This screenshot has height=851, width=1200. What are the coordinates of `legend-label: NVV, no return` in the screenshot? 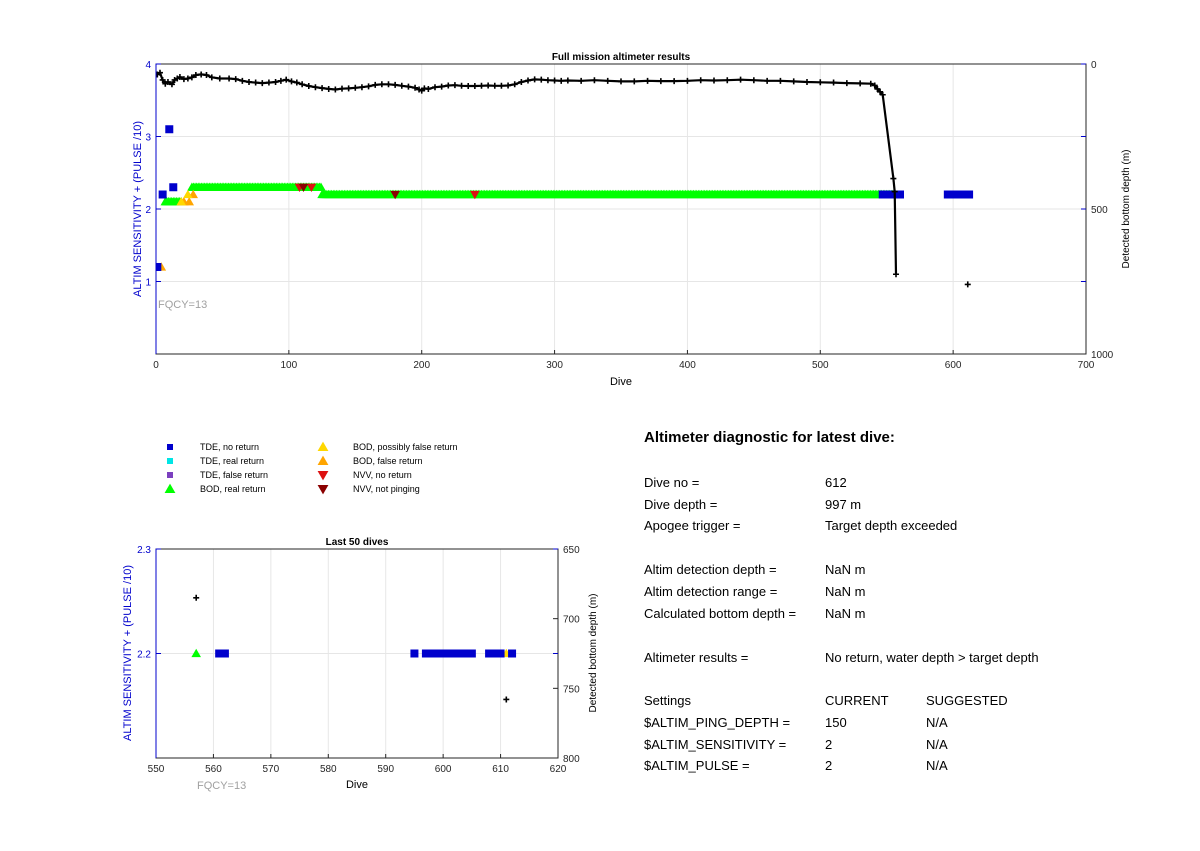 It's located at (382, 475).